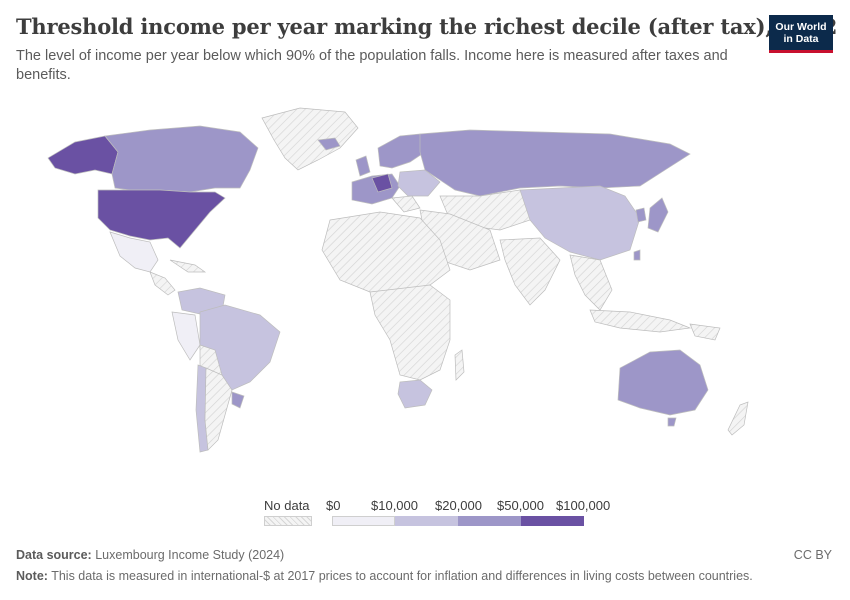 The image size is (850, 600). What do you see at coordinates (801, 39) in the screenshot?
I see `logo-line-2: in Data` at bounding box center [801, 39].